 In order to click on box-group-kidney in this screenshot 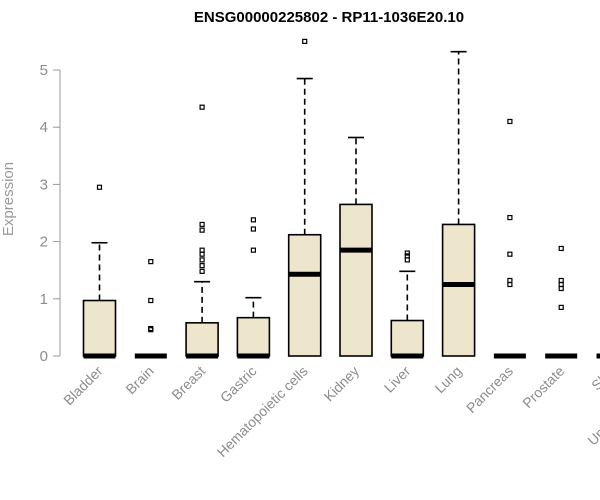, I will do `click(356, 246)`.